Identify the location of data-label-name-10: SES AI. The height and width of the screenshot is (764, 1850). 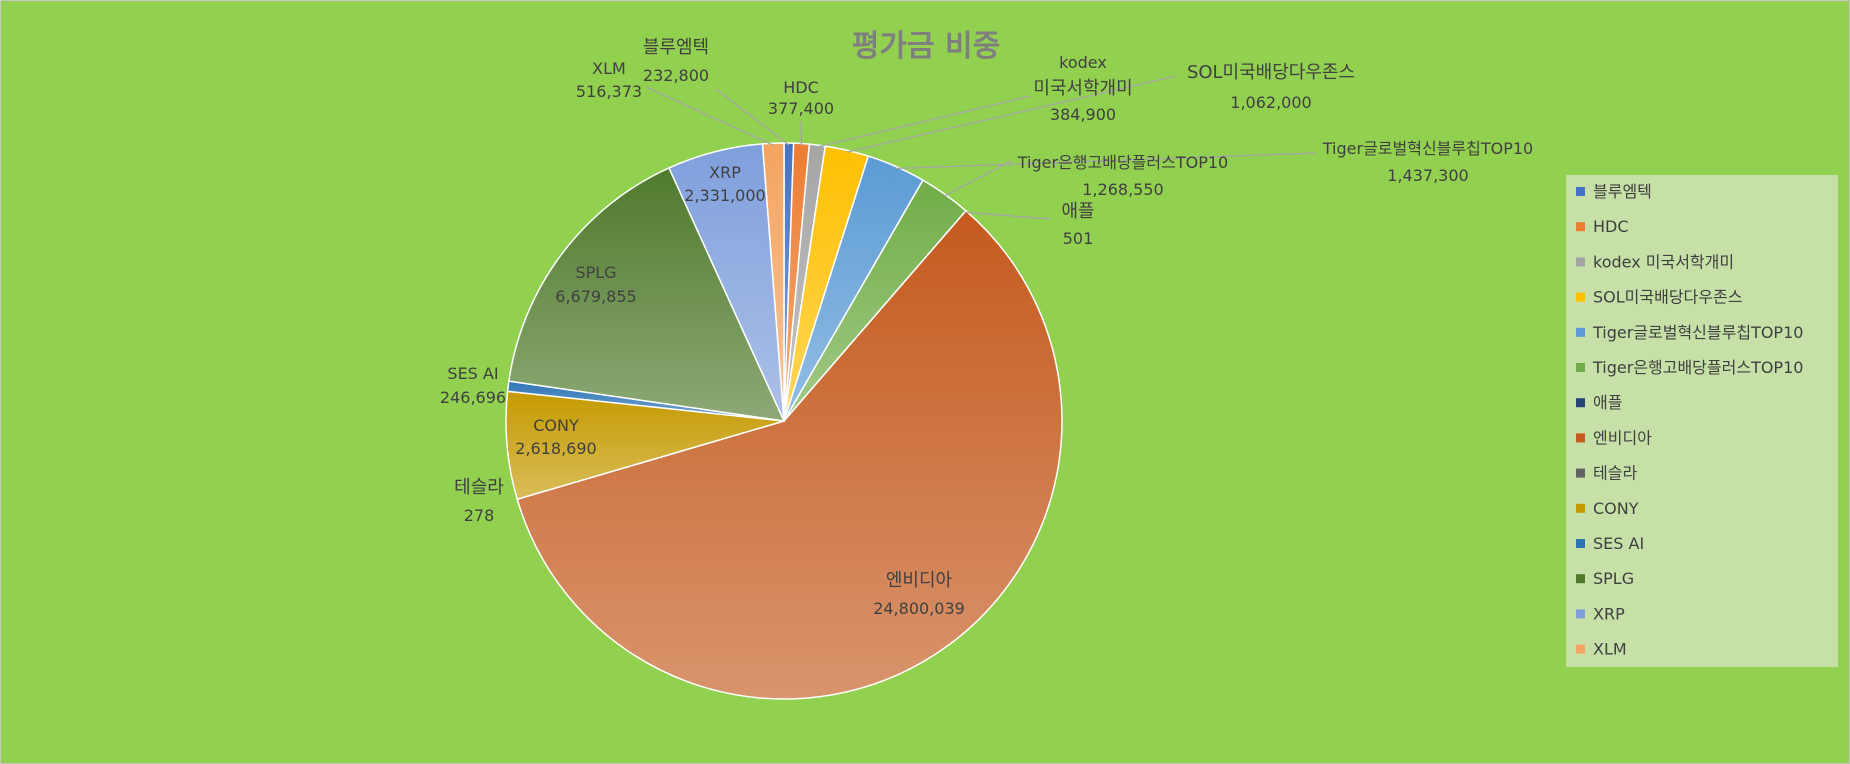
(472, 373).